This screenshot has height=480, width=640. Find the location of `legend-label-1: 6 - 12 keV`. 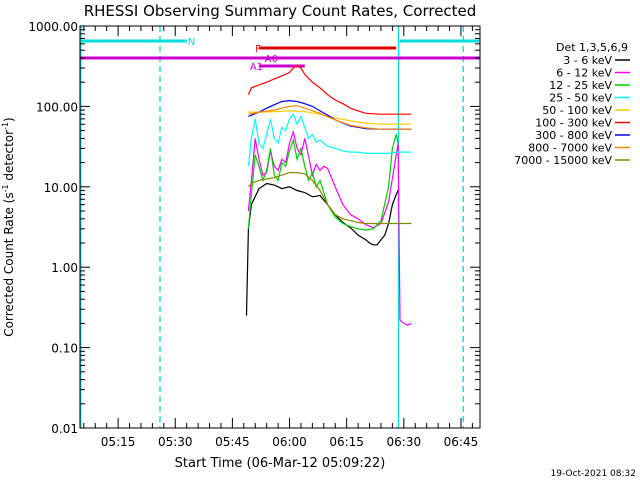

legend-label-1: 6 - 12 keV is located at coordinates (584, 73).